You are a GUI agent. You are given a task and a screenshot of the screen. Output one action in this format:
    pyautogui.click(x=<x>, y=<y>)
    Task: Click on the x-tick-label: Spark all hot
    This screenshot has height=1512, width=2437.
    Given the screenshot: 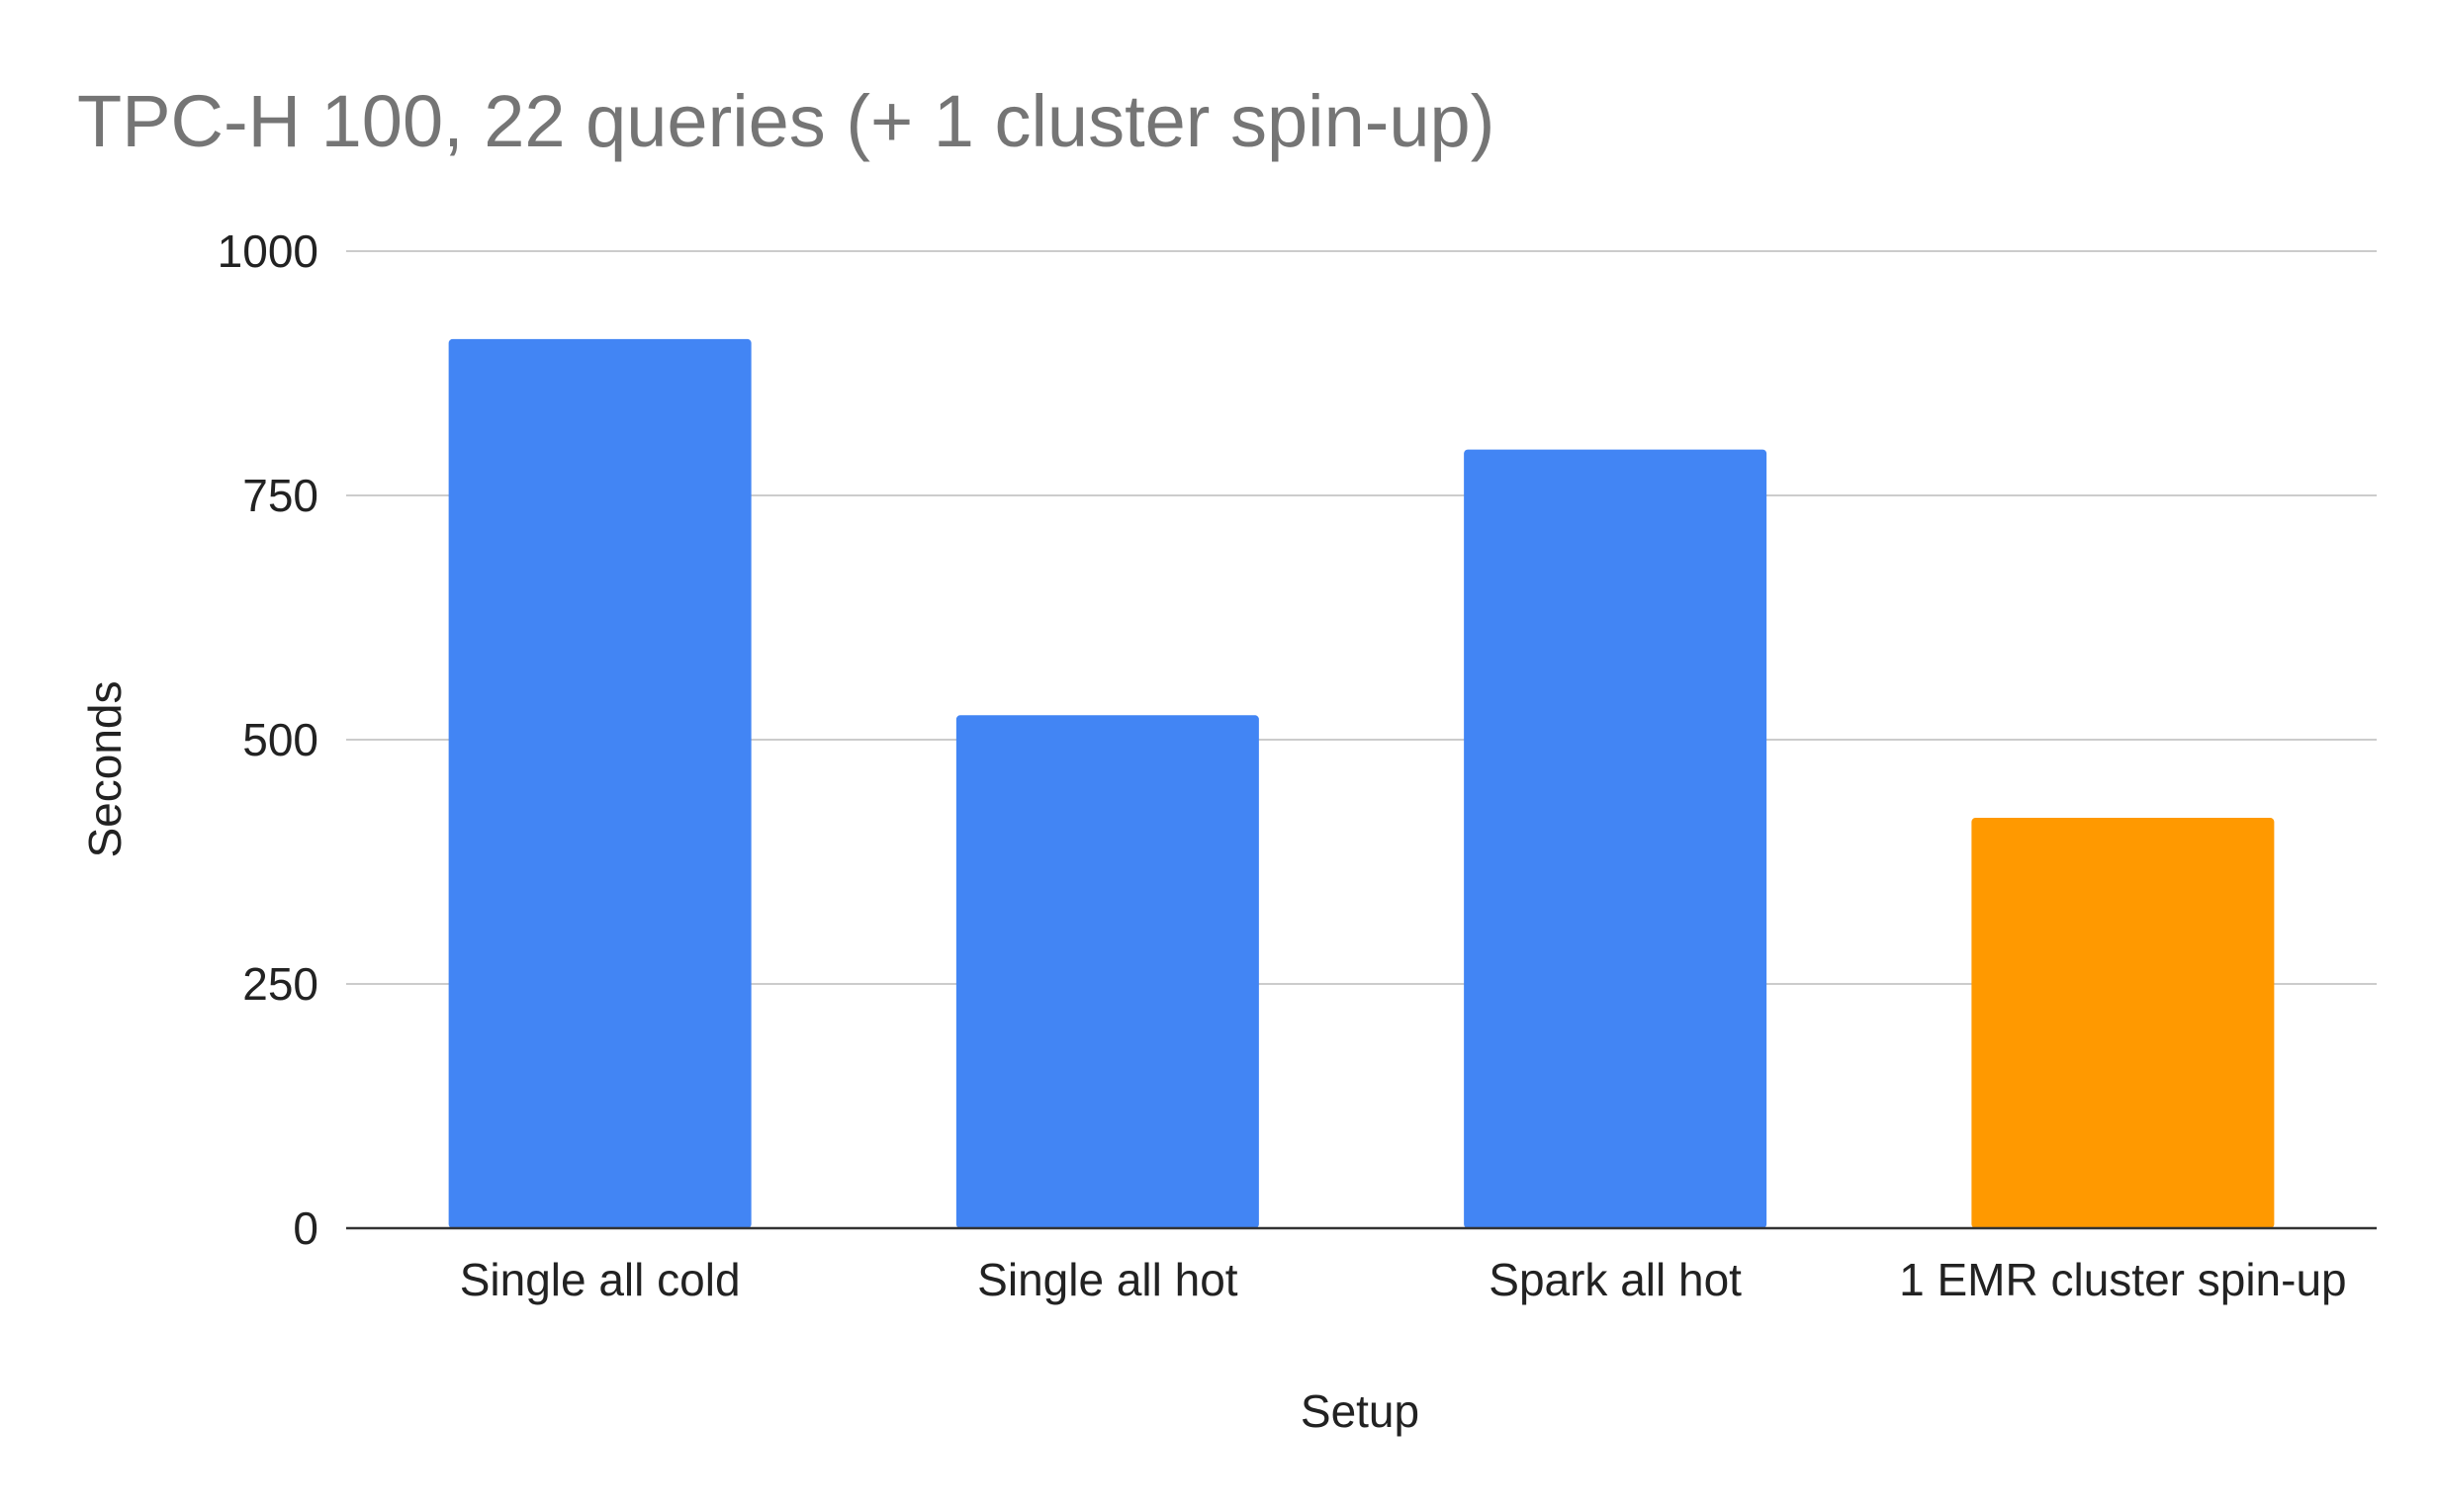 What is the action you would take?
    pyautogui.click(x=1615, y=1279)
    